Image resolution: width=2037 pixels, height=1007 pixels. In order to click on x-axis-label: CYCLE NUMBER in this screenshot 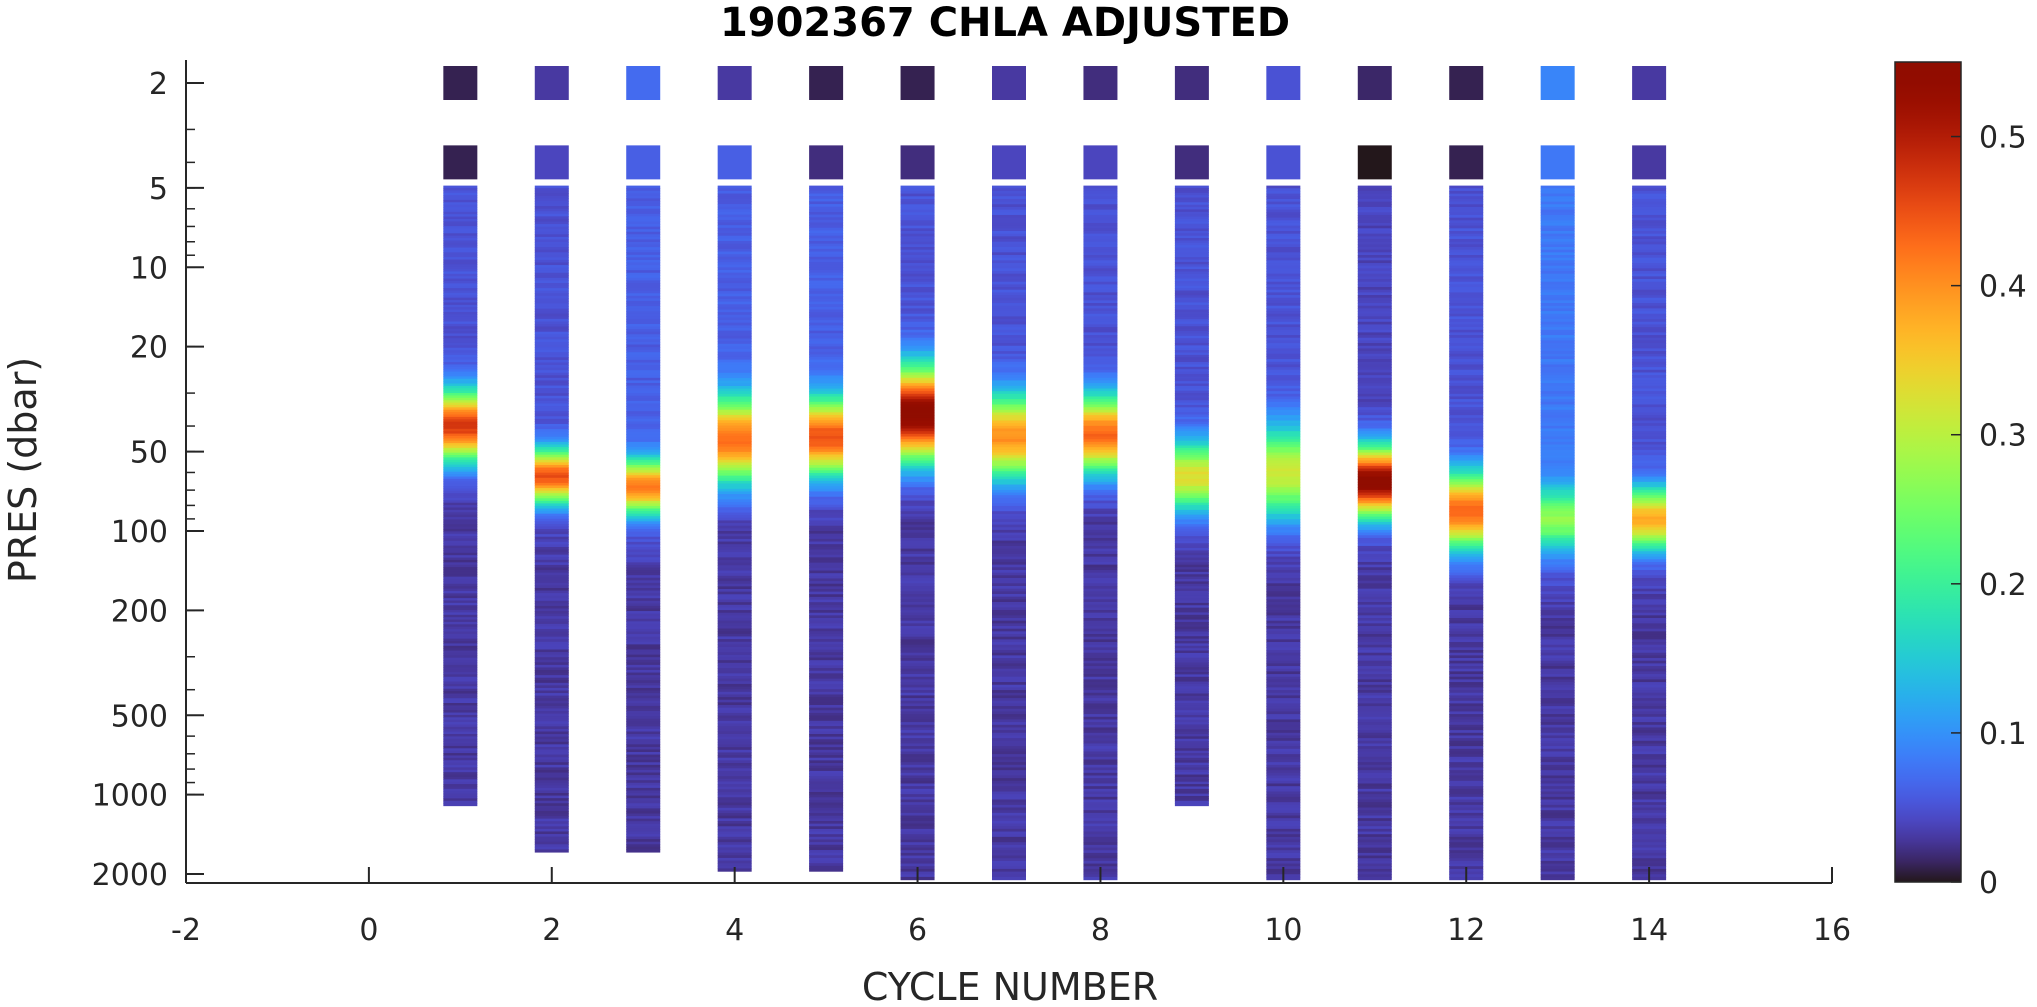, I will do `click(1010, 986)`.